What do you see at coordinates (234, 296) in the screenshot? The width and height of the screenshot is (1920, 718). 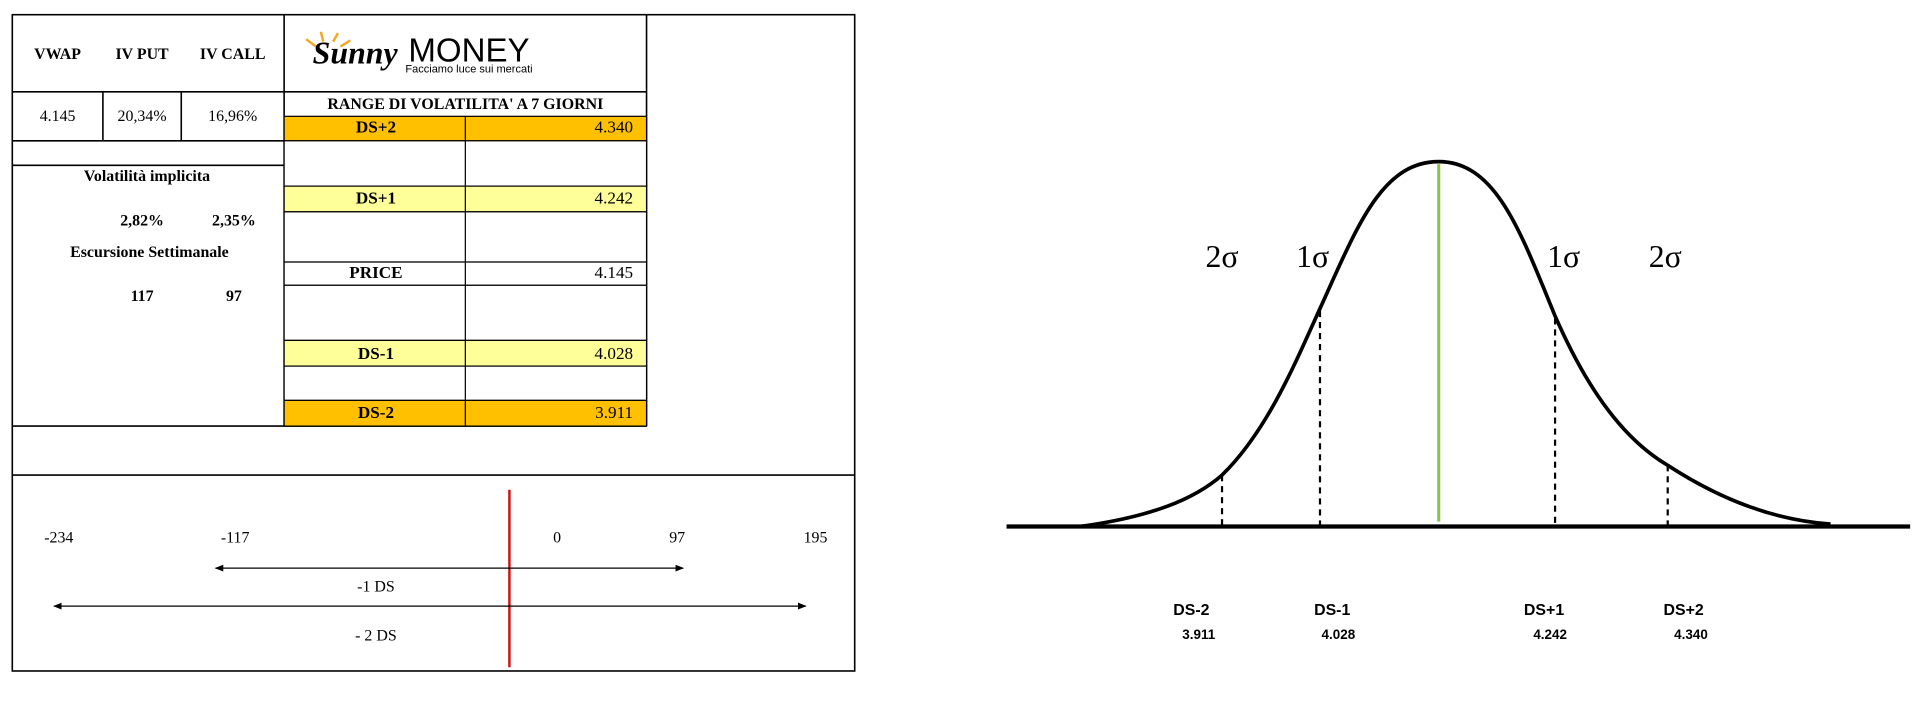 I see `excursion-value: 97` at bounding box center [234, 296].